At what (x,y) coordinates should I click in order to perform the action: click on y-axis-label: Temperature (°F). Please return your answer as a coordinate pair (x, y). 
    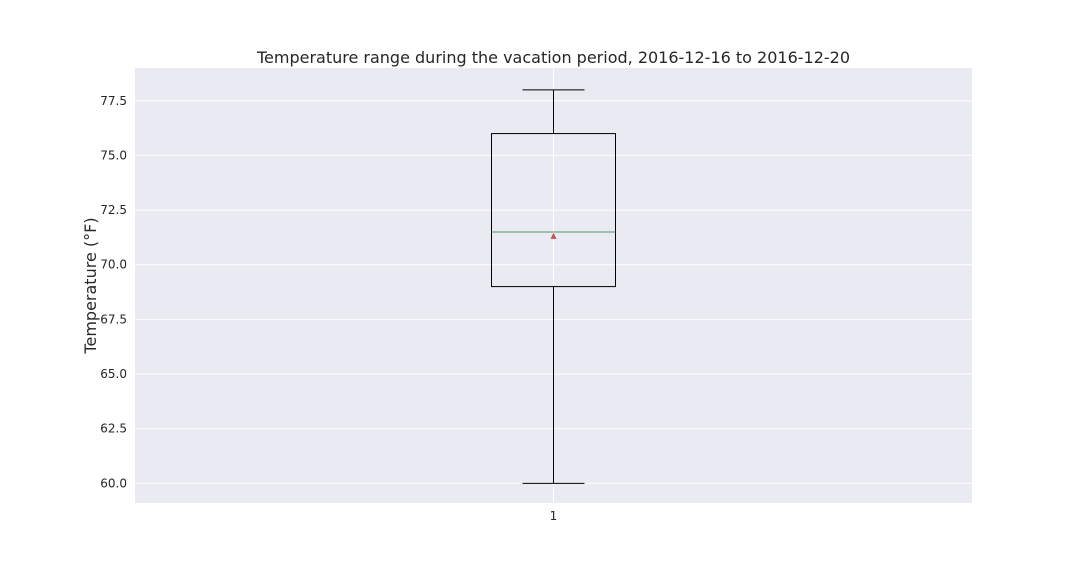
    Looking at the image, I should click on (90, 285).